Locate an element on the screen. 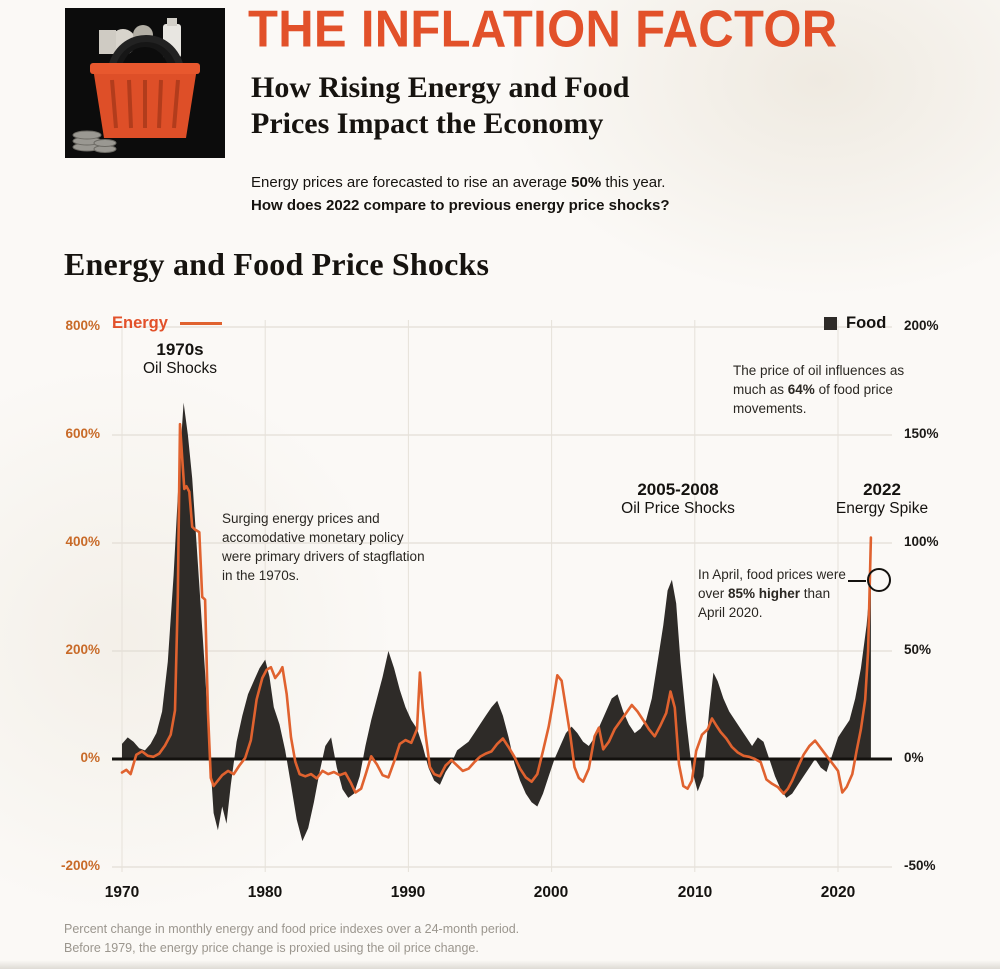  annotation-2005-2008: 2005-2008 Oil Price Shocks is located at coordinates (678, 498).